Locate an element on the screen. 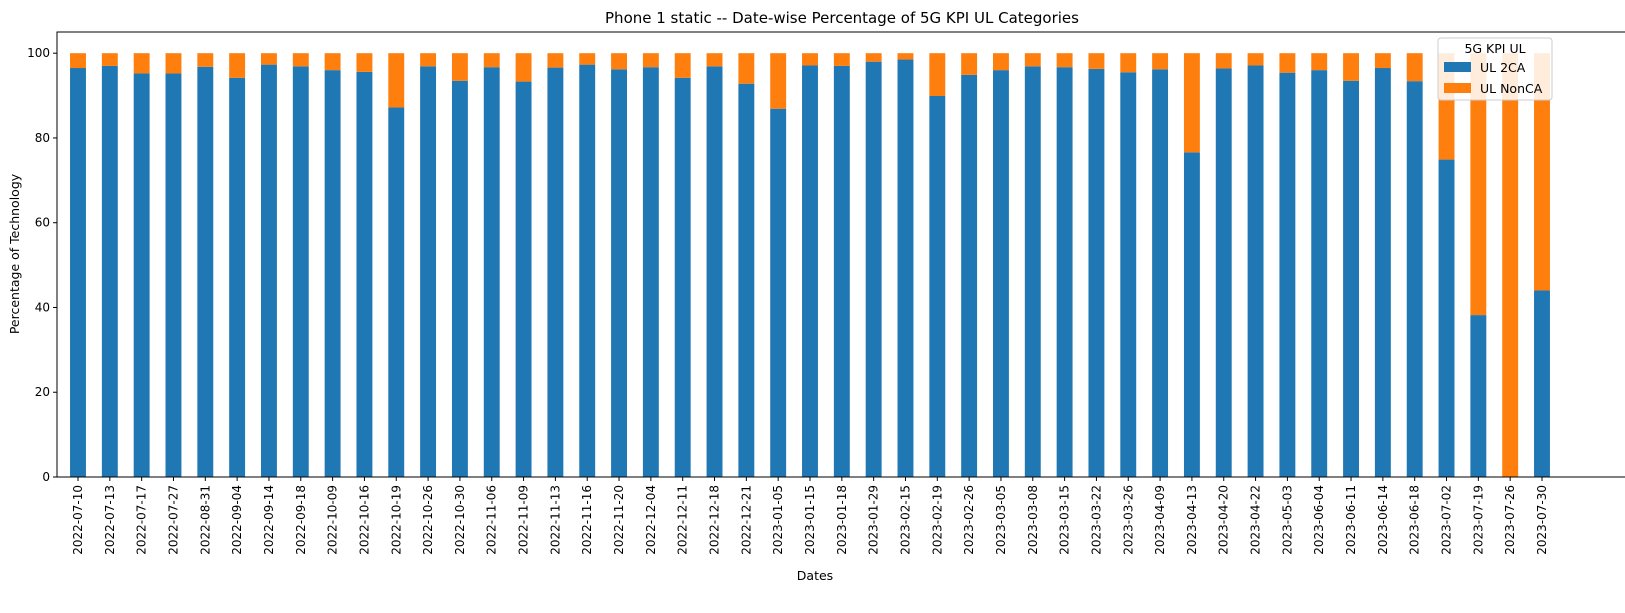  x-tick-label: 2022-12-11 is located at coordinates (683, 520).